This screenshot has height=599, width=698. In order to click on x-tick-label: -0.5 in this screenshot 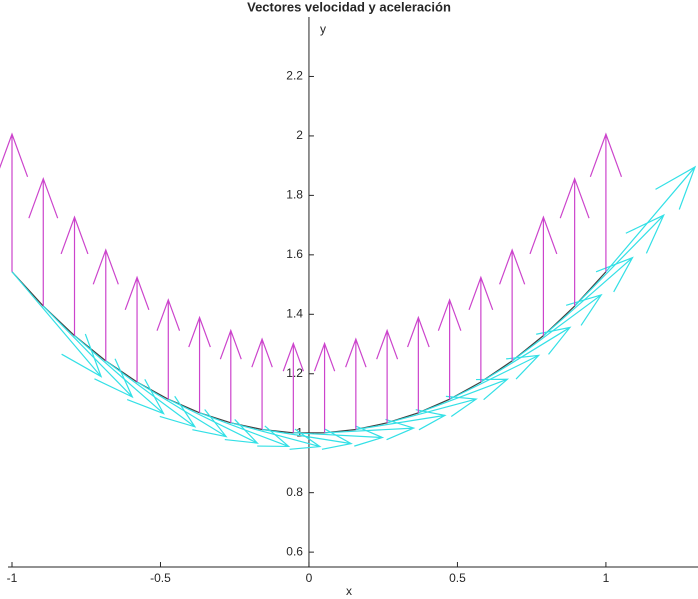, I will do `click(160, 578)`.